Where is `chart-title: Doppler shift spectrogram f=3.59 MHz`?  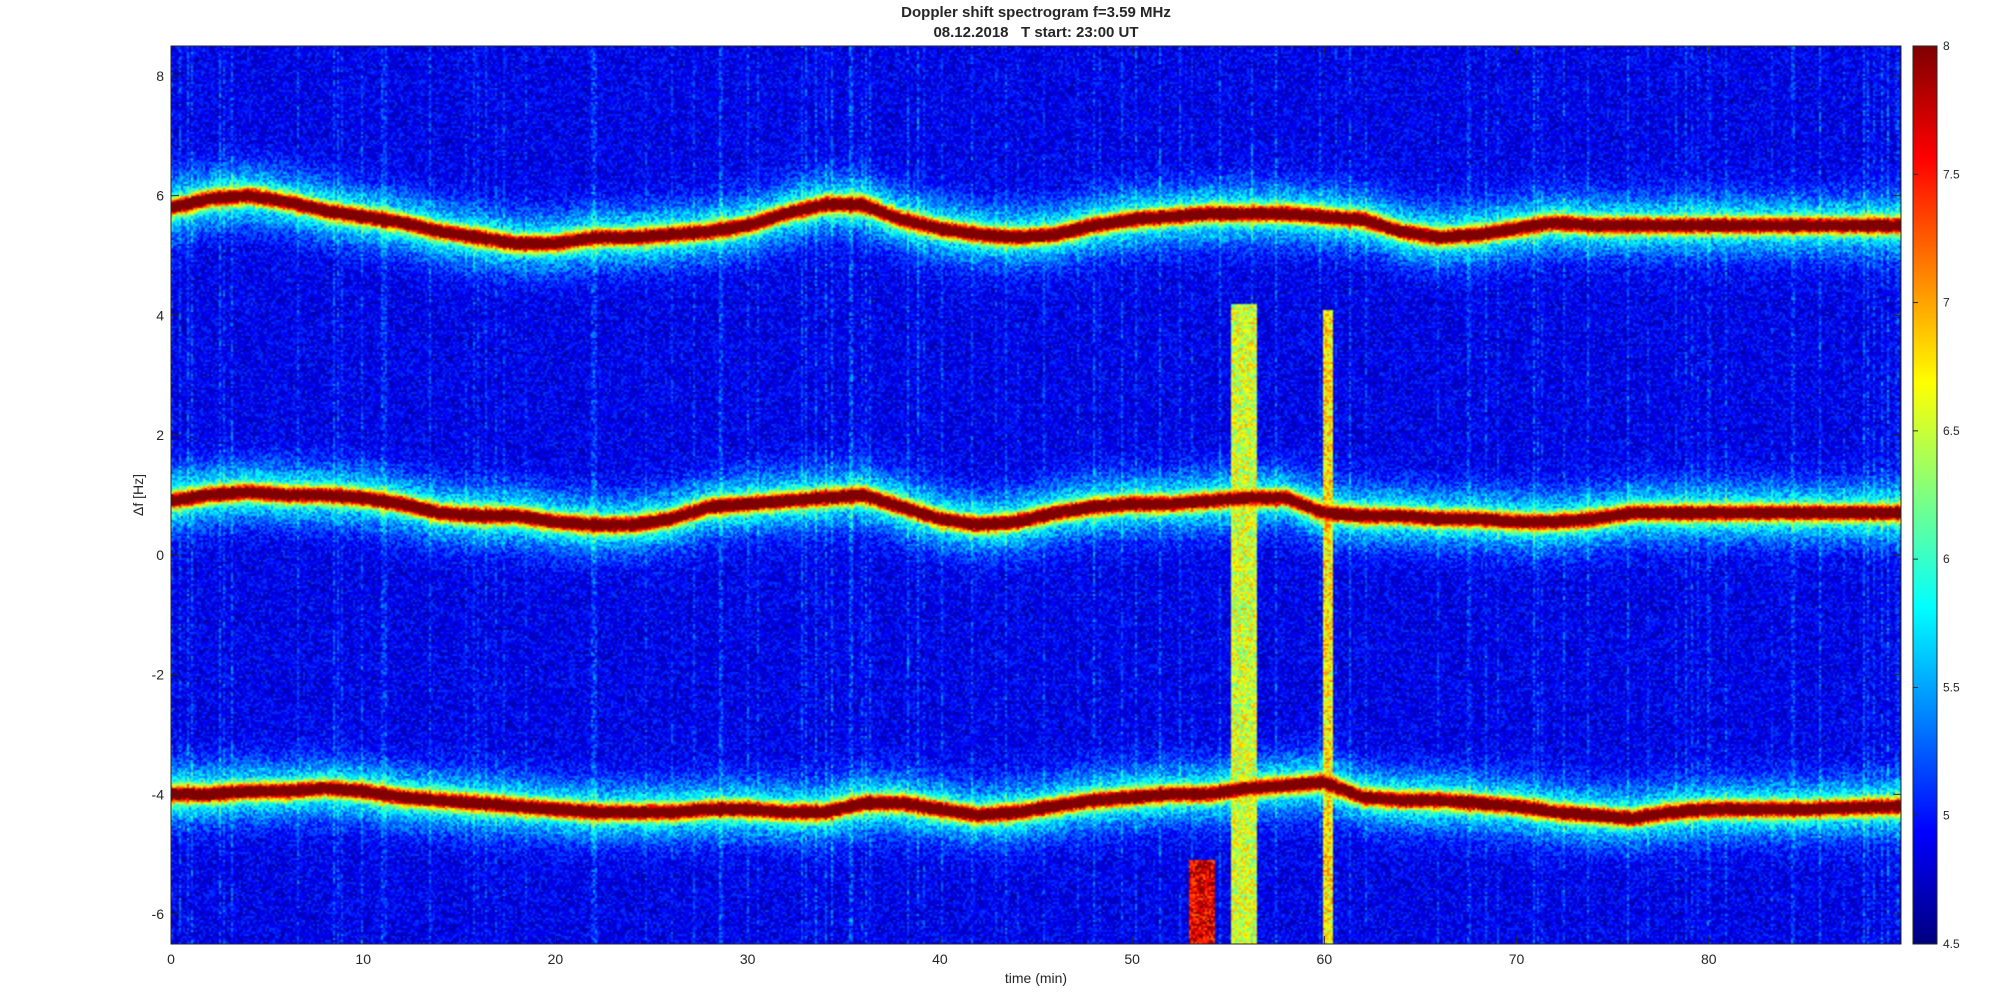 chart-title: Doppler shift spectrogram f=3.59 MHz is located at coordinates (1036, 12).